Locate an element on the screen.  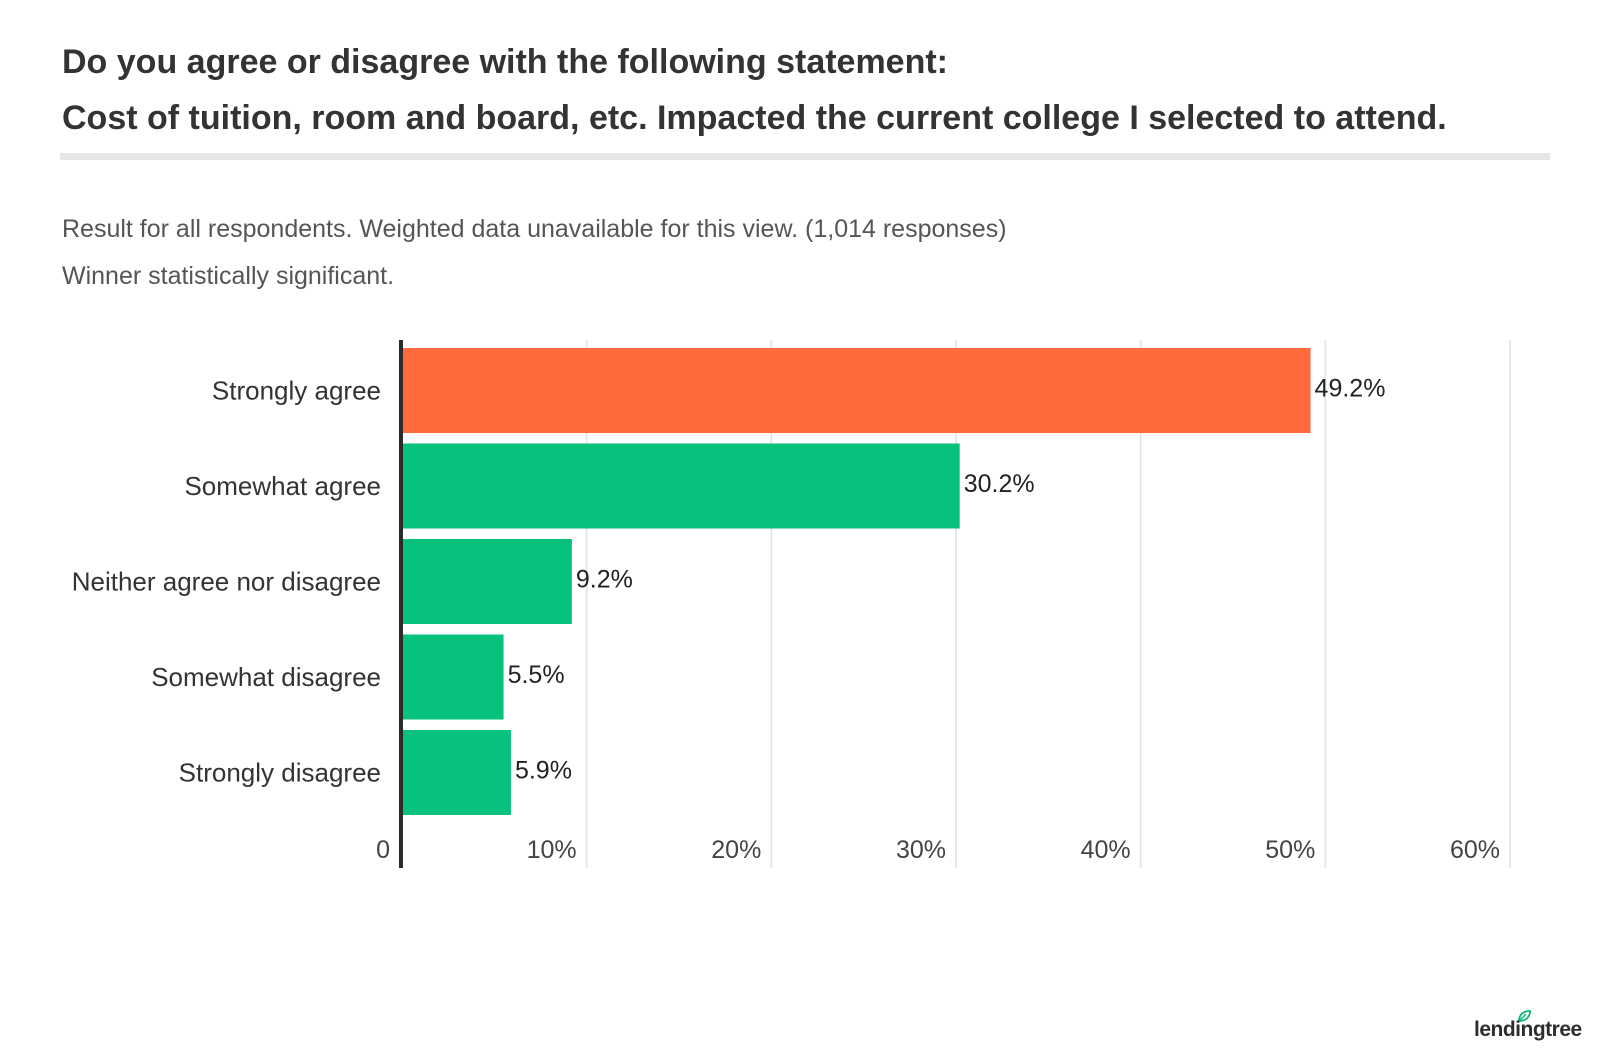
x-tick-label: 30% is located at coordinates (921, 850).